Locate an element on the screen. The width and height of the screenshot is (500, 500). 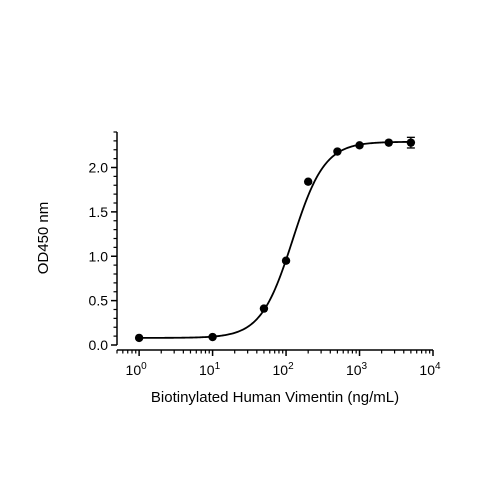
x-tick-label: 10¹ is located at coordinates (210, 369).